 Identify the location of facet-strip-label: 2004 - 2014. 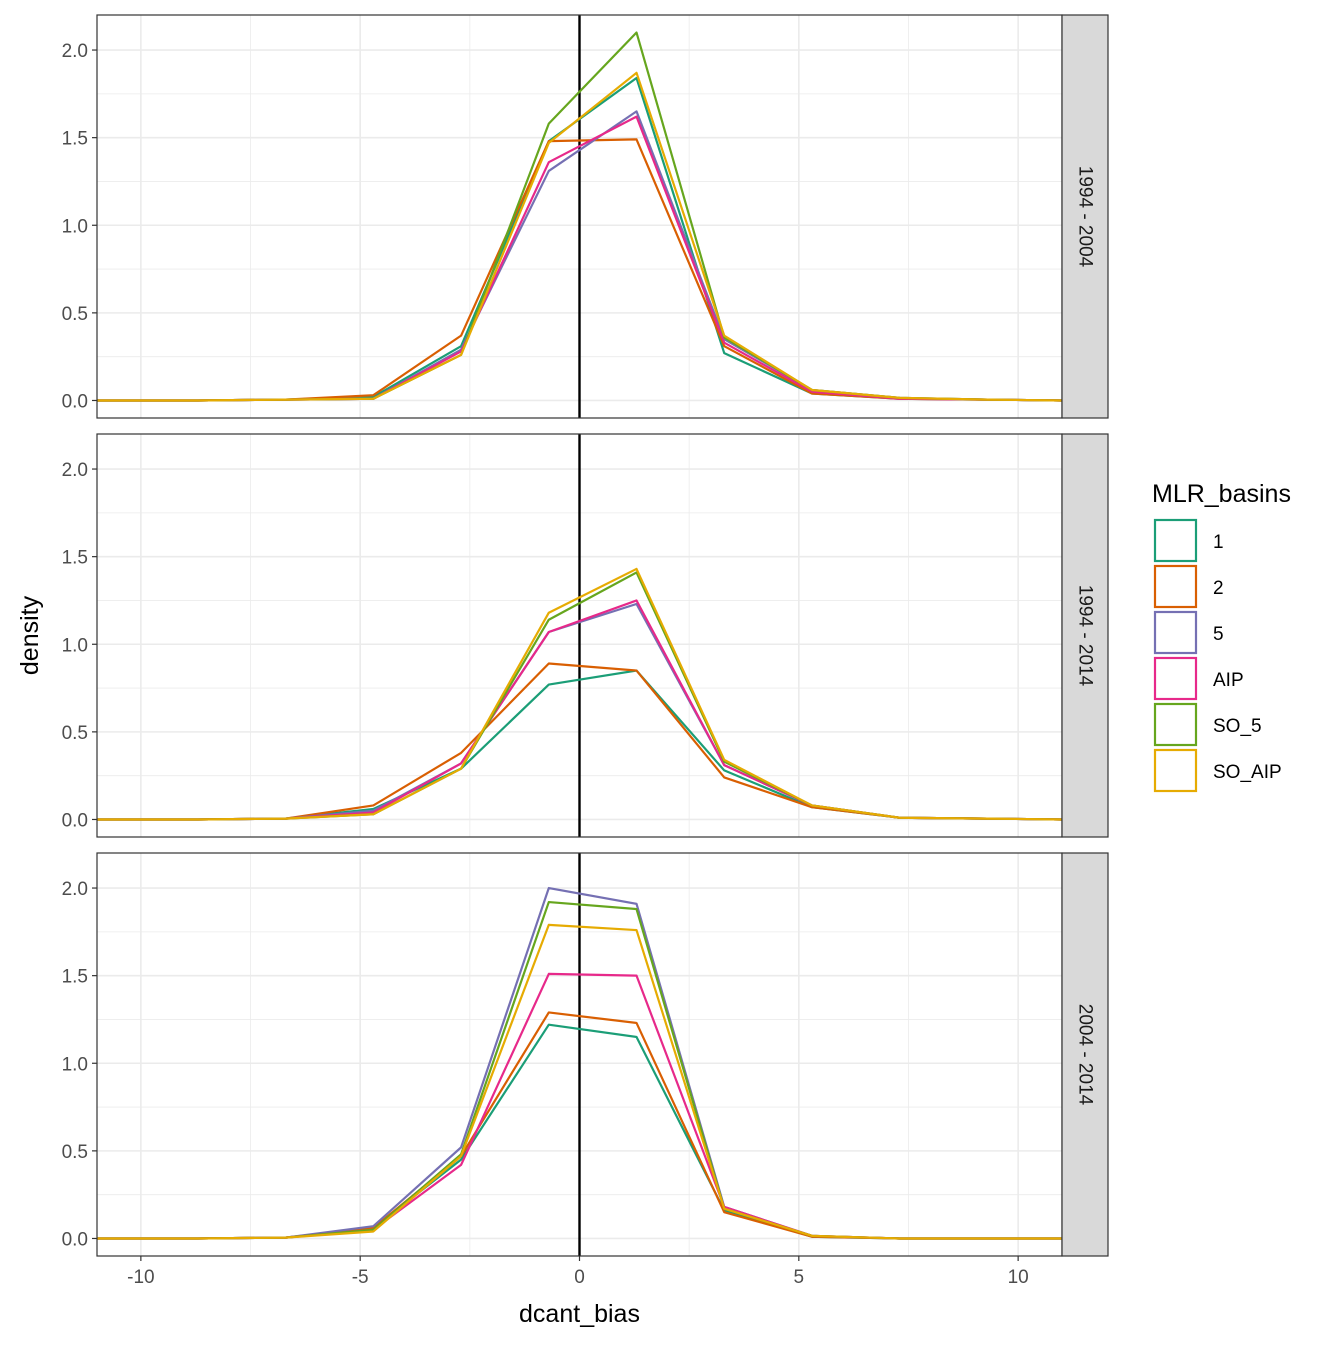
(1085, 1055).